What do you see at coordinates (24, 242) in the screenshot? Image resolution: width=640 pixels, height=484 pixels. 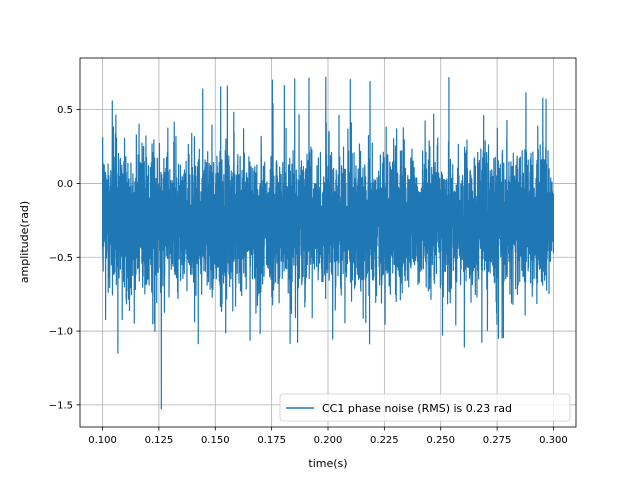 I see `y-axis-label: amplitude(rad)` at bounding box center [24, 242].